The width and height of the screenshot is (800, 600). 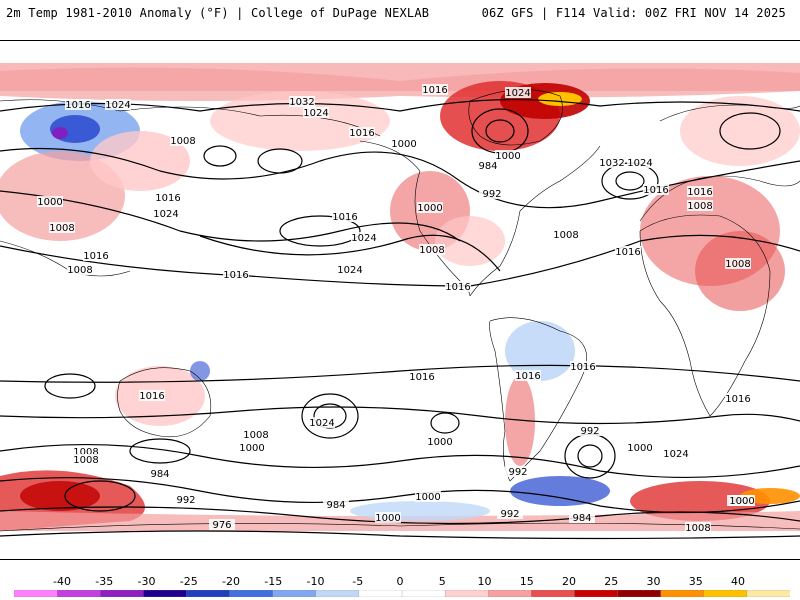 What do you see at coordinates (738, 581) in the screenshot?
I see `colorbar-tick-label: 40` at bounding box center [738, 581].